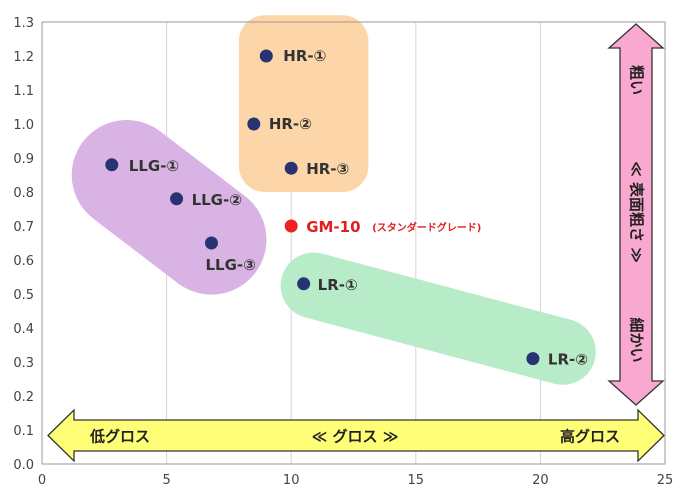 Image resolution: width=690 pixels, height=500 pixels. What do you see at coordinates (327, 169) in the screenshot?
I see `label-HR-③: HR-③` at bounding box center [327, 169].